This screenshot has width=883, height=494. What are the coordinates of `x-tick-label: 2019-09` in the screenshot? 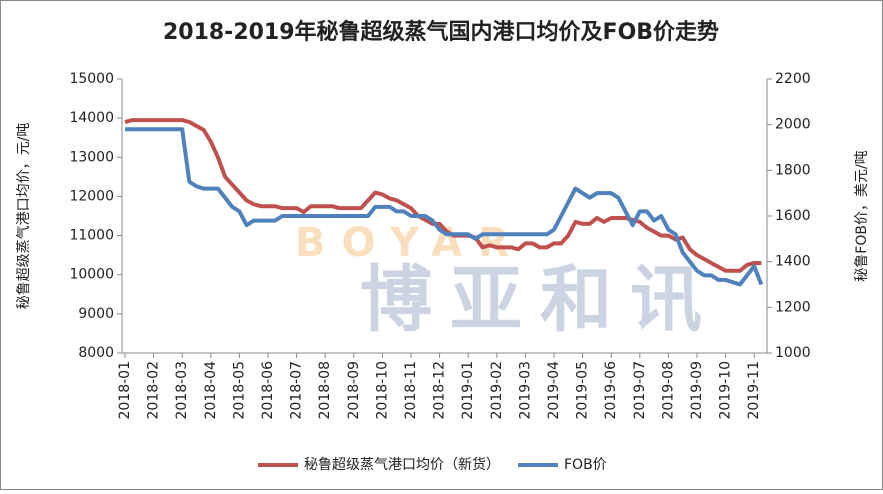 It's located at (697, 390).